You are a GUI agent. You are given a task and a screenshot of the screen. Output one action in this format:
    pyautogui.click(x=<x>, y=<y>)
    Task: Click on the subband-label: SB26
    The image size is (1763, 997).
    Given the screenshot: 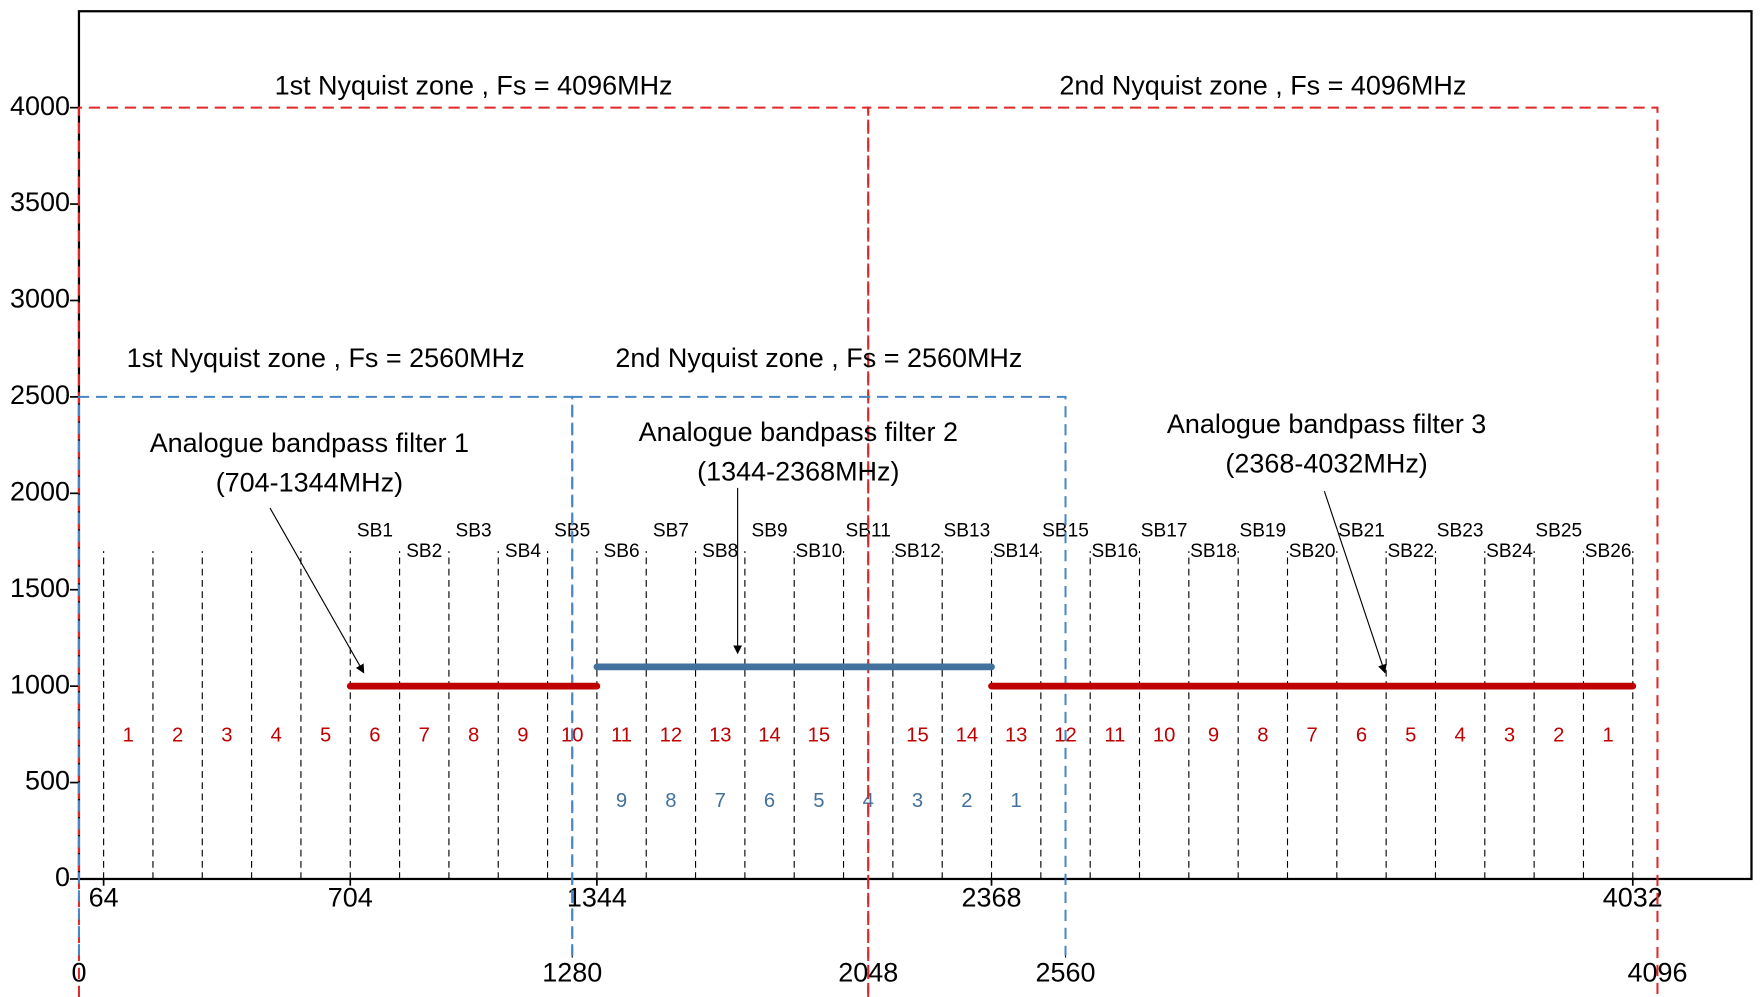 What is the action you would take?
    pyautogui.click(x=1608, y=551)
    